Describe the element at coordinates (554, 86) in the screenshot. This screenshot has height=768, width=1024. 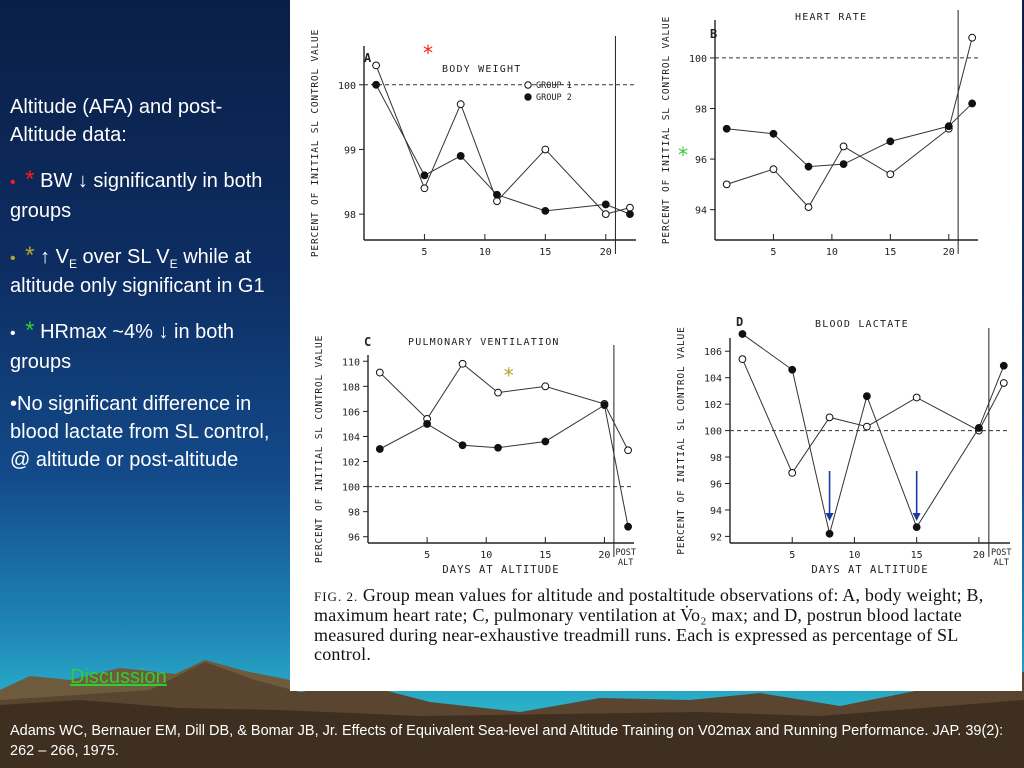
I see `legend-label: GROUP 1` at that location.